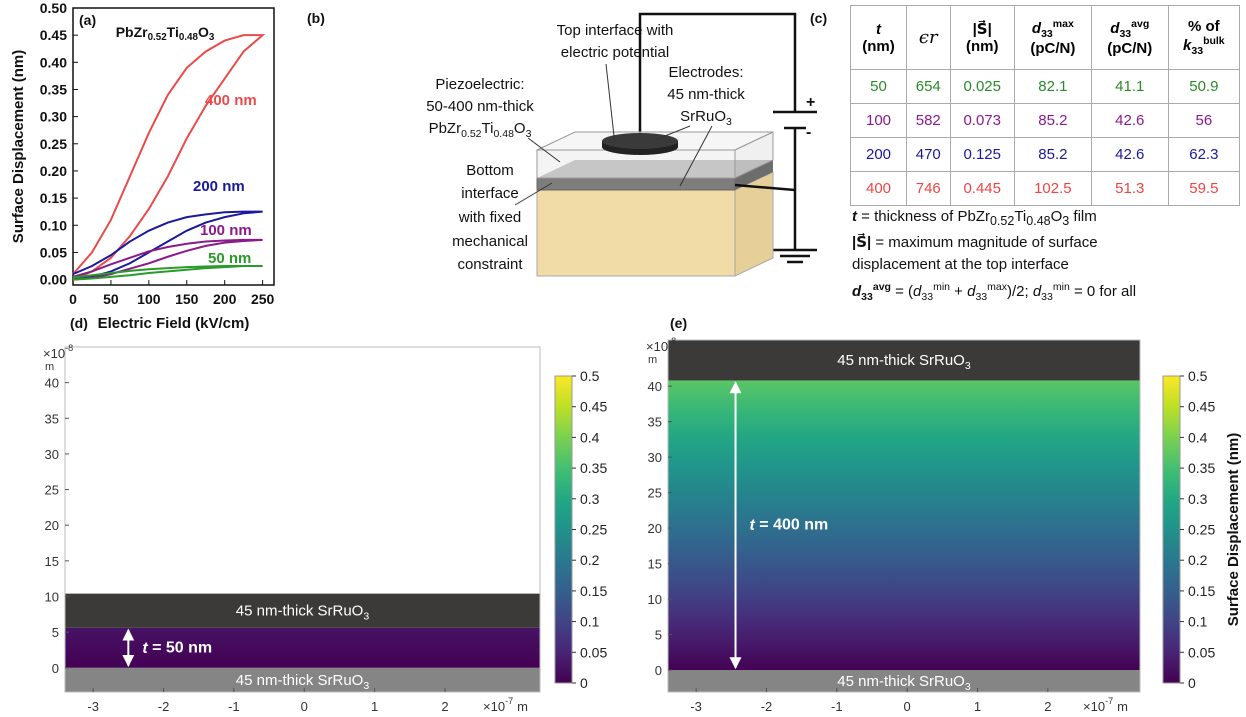  Describe the element at coordinates (977, 218) in the screenshot. I see `text-segment: = thickness of PbZr0.52Ti0.48O3 film` at that location.